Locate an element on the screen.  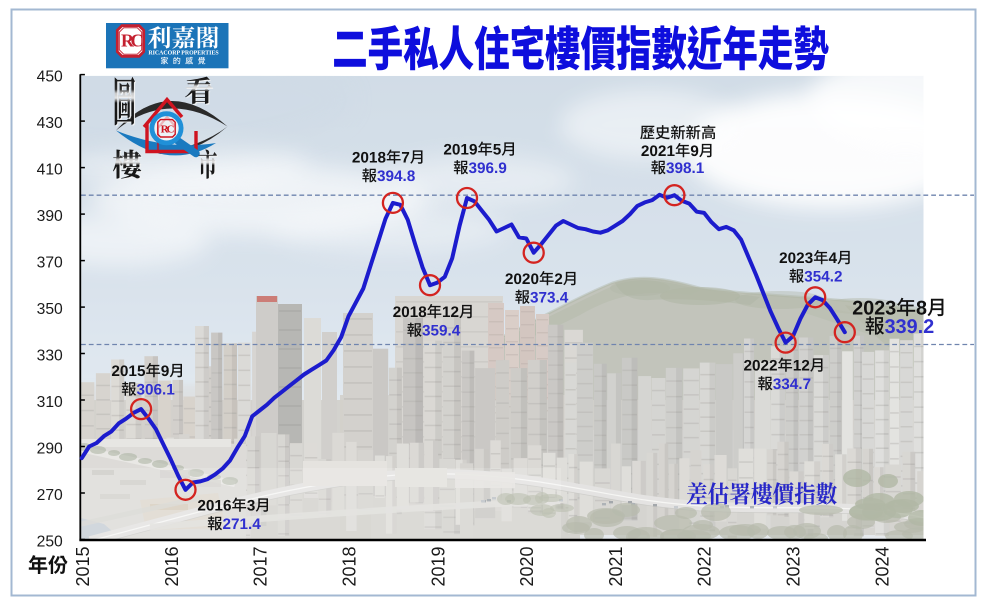
svg-text: 290 is located at coordinates (50, 448).